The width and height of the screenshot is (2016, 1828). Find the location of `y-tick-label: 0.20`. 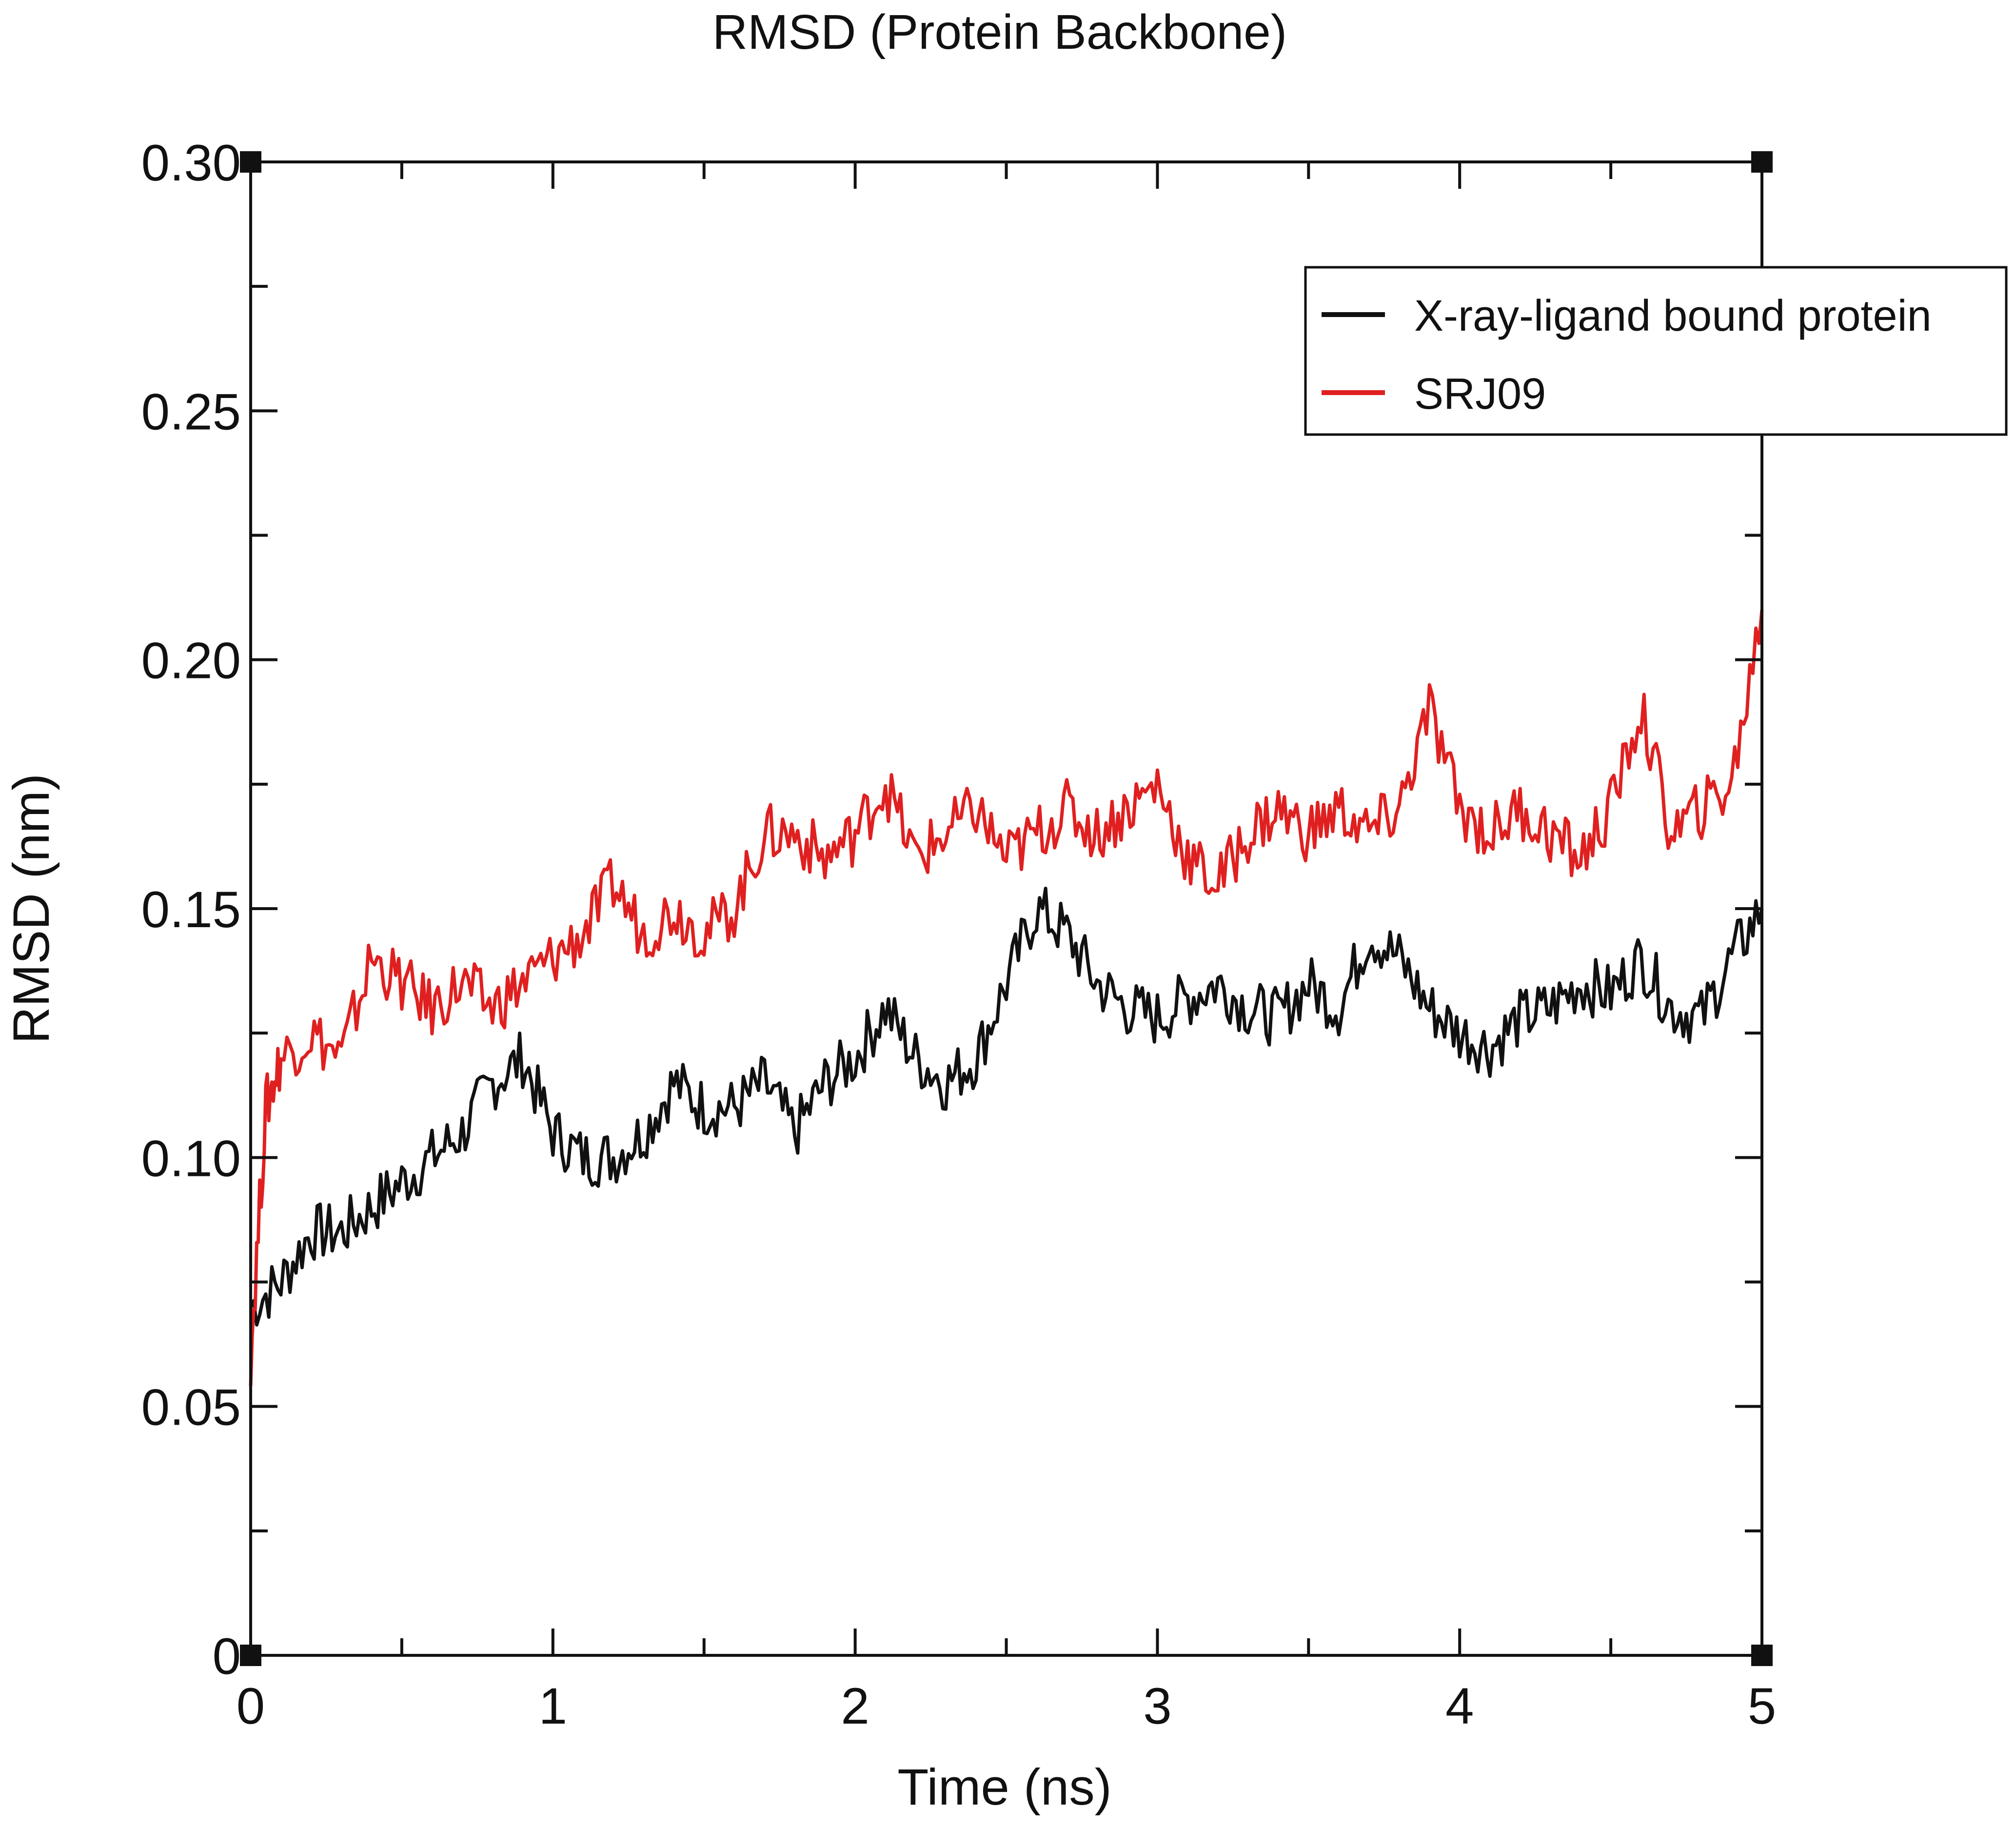

y-tick-label: 0.20 is located at coordinates (191, 662).